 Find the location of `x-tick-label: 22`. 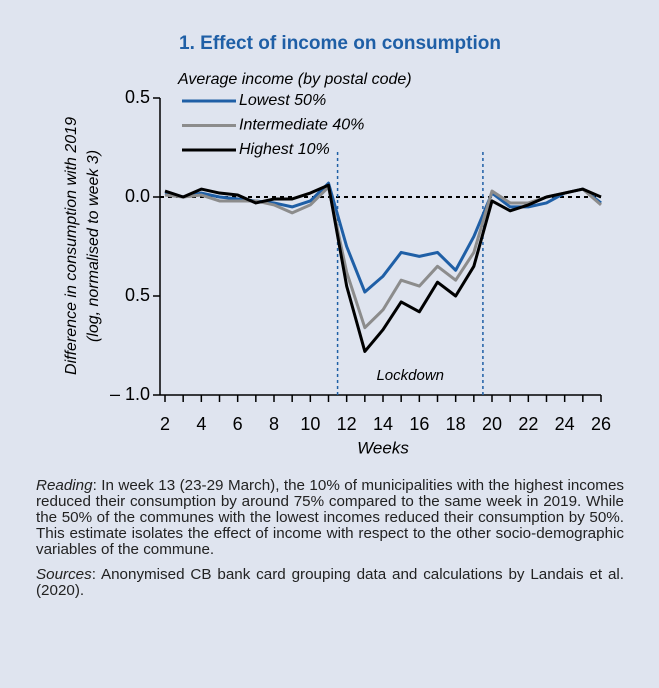

x-tick-label: 22 is located at coordinates (528, 424).